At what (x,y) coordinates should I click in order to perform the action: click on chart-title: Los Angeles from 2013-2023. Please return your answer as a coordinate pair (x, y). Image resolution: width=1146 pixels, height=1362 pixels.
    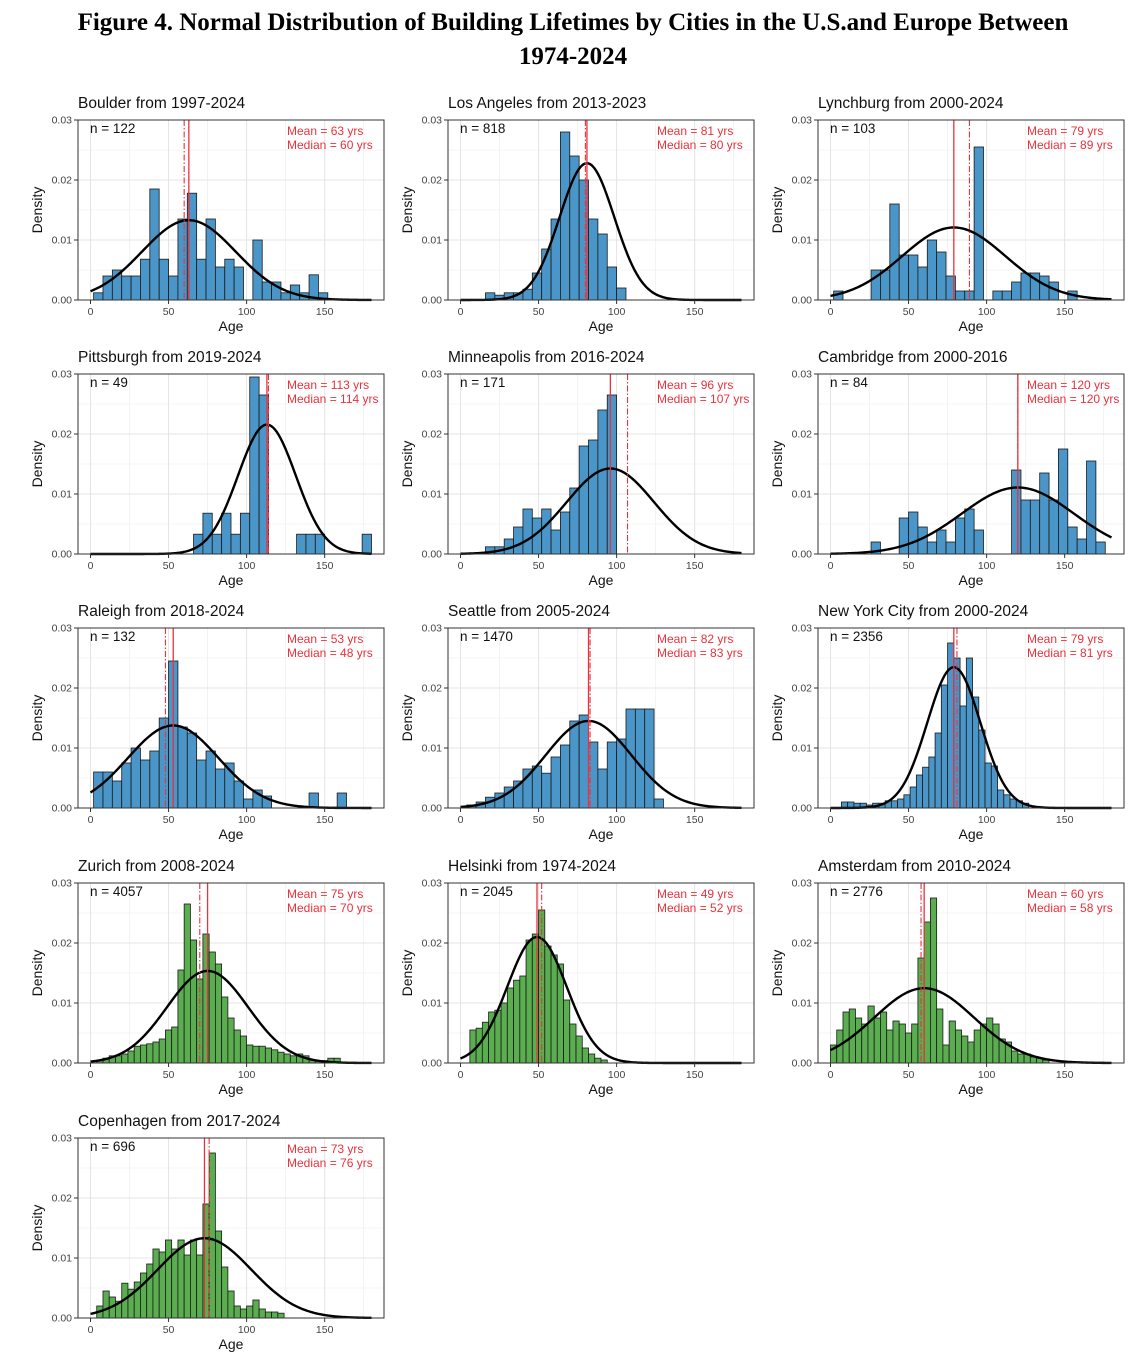
    Looking at the image, I should click on (547, 103).